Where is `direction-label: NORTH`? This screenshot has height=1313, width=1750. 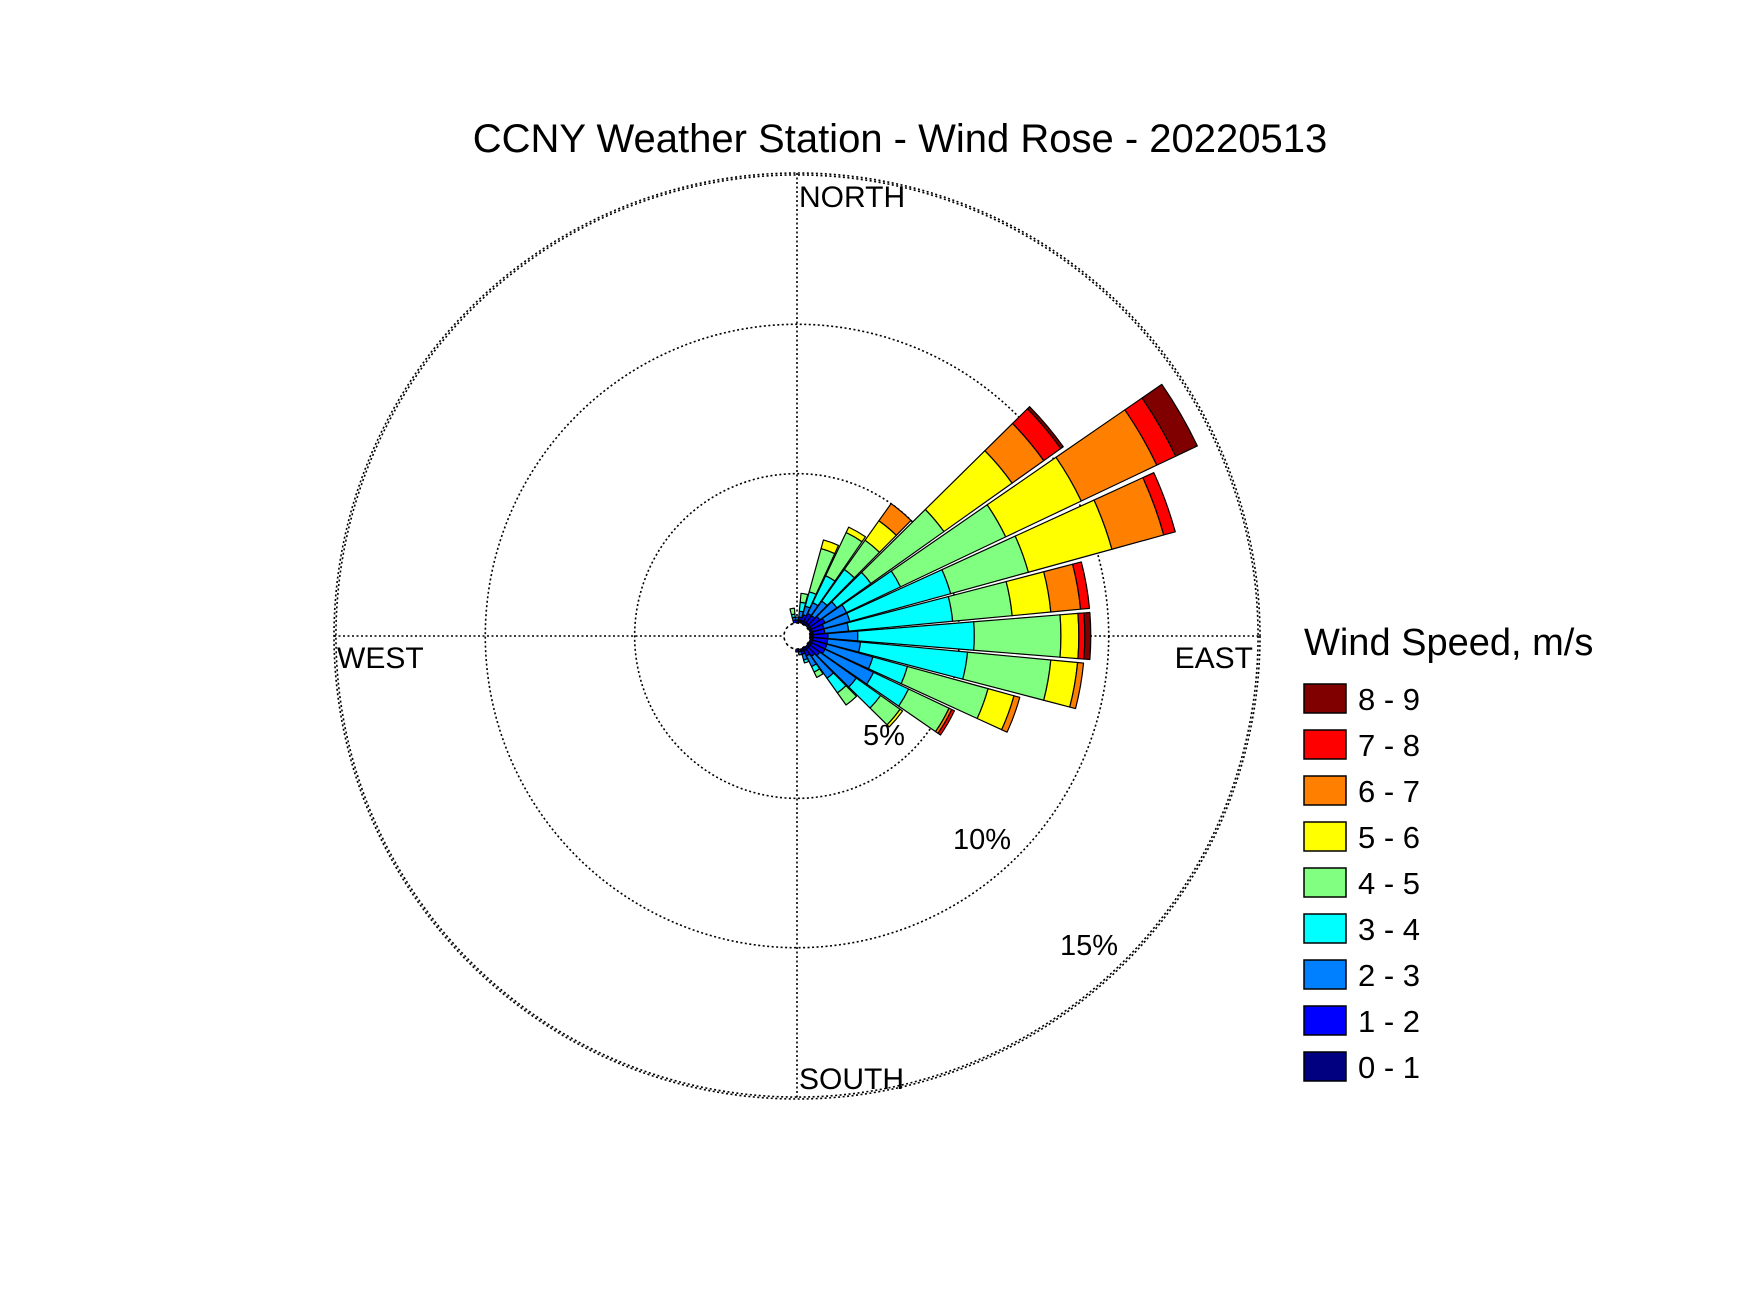 direction-label: NORTH is located at coordinates (852, 197).